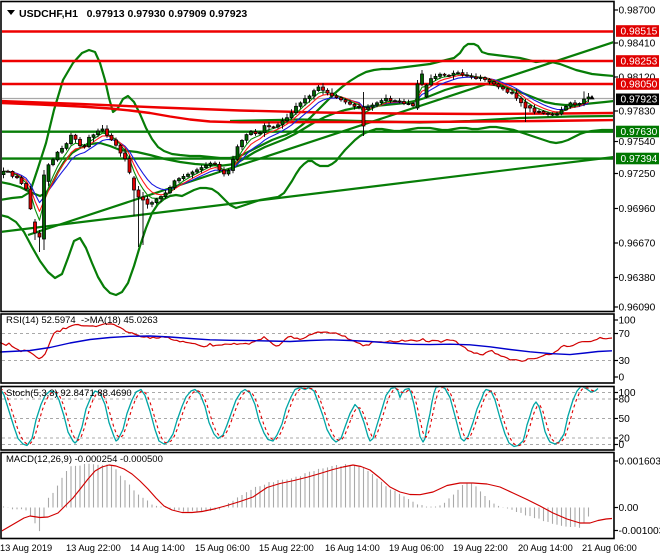 The height and width of the screenshot is (560, 660). What do you see at coordinates (625, 399) in the screenshot?
I see `svg-text: 80` at bounding box center [625, 399].